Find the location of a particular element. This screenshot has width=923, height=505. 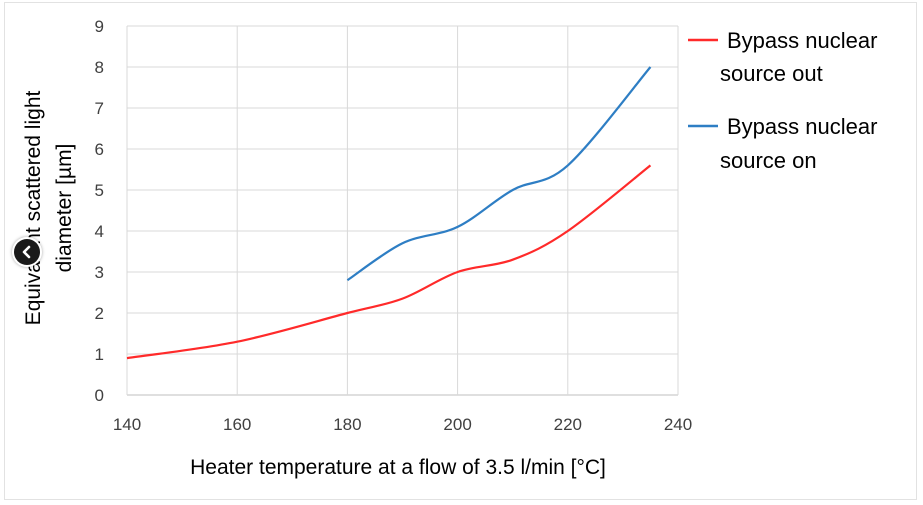

chevron-left-icon is located at coordinates (26, 252).